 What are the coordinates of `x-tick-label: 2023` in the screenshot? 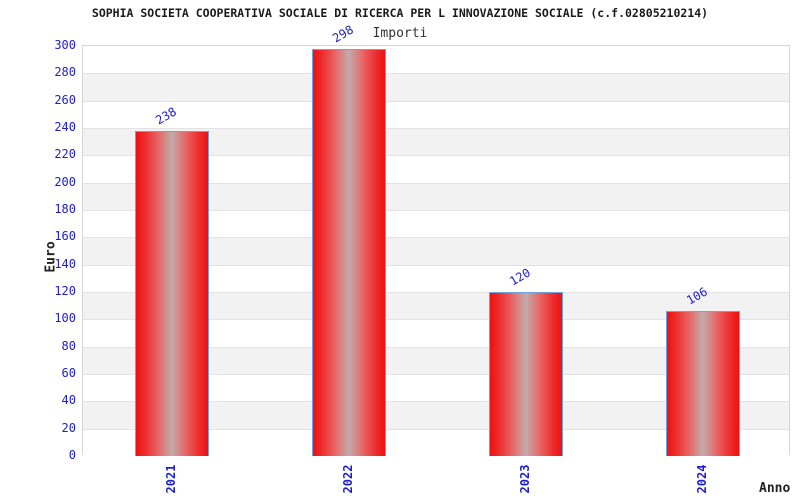 It's located at (524, 479).